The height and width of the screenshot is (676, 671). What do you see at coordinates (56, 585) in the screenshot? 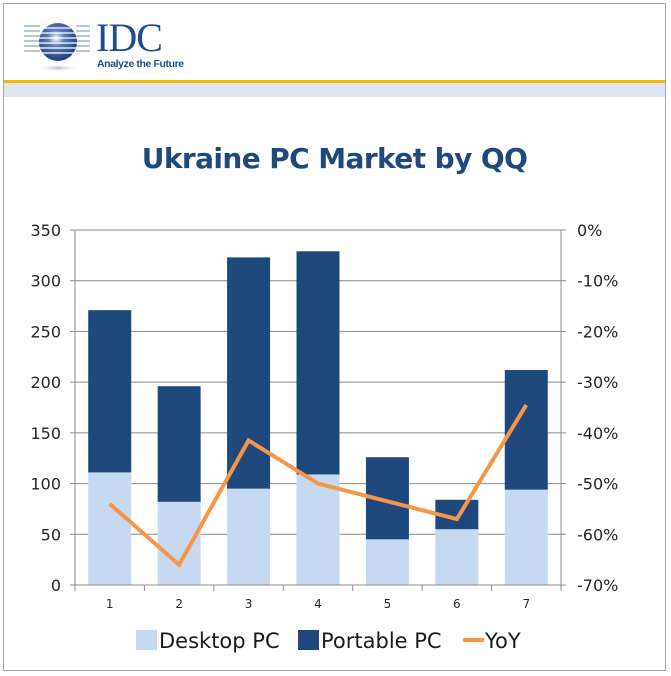
I see `y-tick-label: 0` at bounding box center [56, 585].